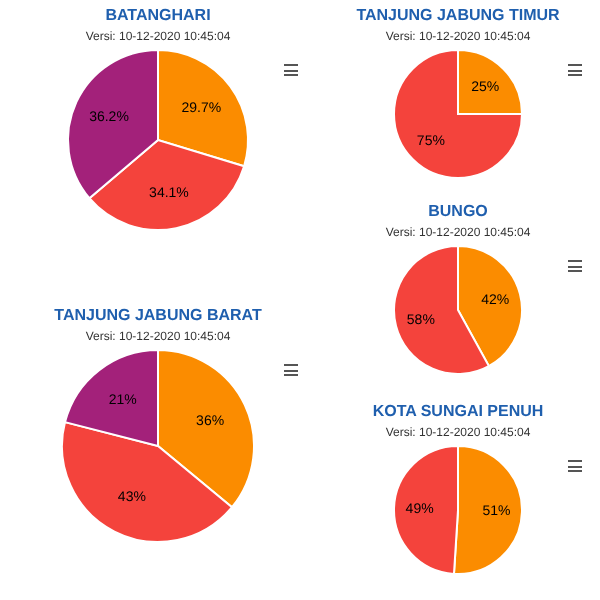 The image size is (600, 600). Describe the element at coordinates (458, 211) in the screenshot. I see `chart-title: BUNGO` at that location.